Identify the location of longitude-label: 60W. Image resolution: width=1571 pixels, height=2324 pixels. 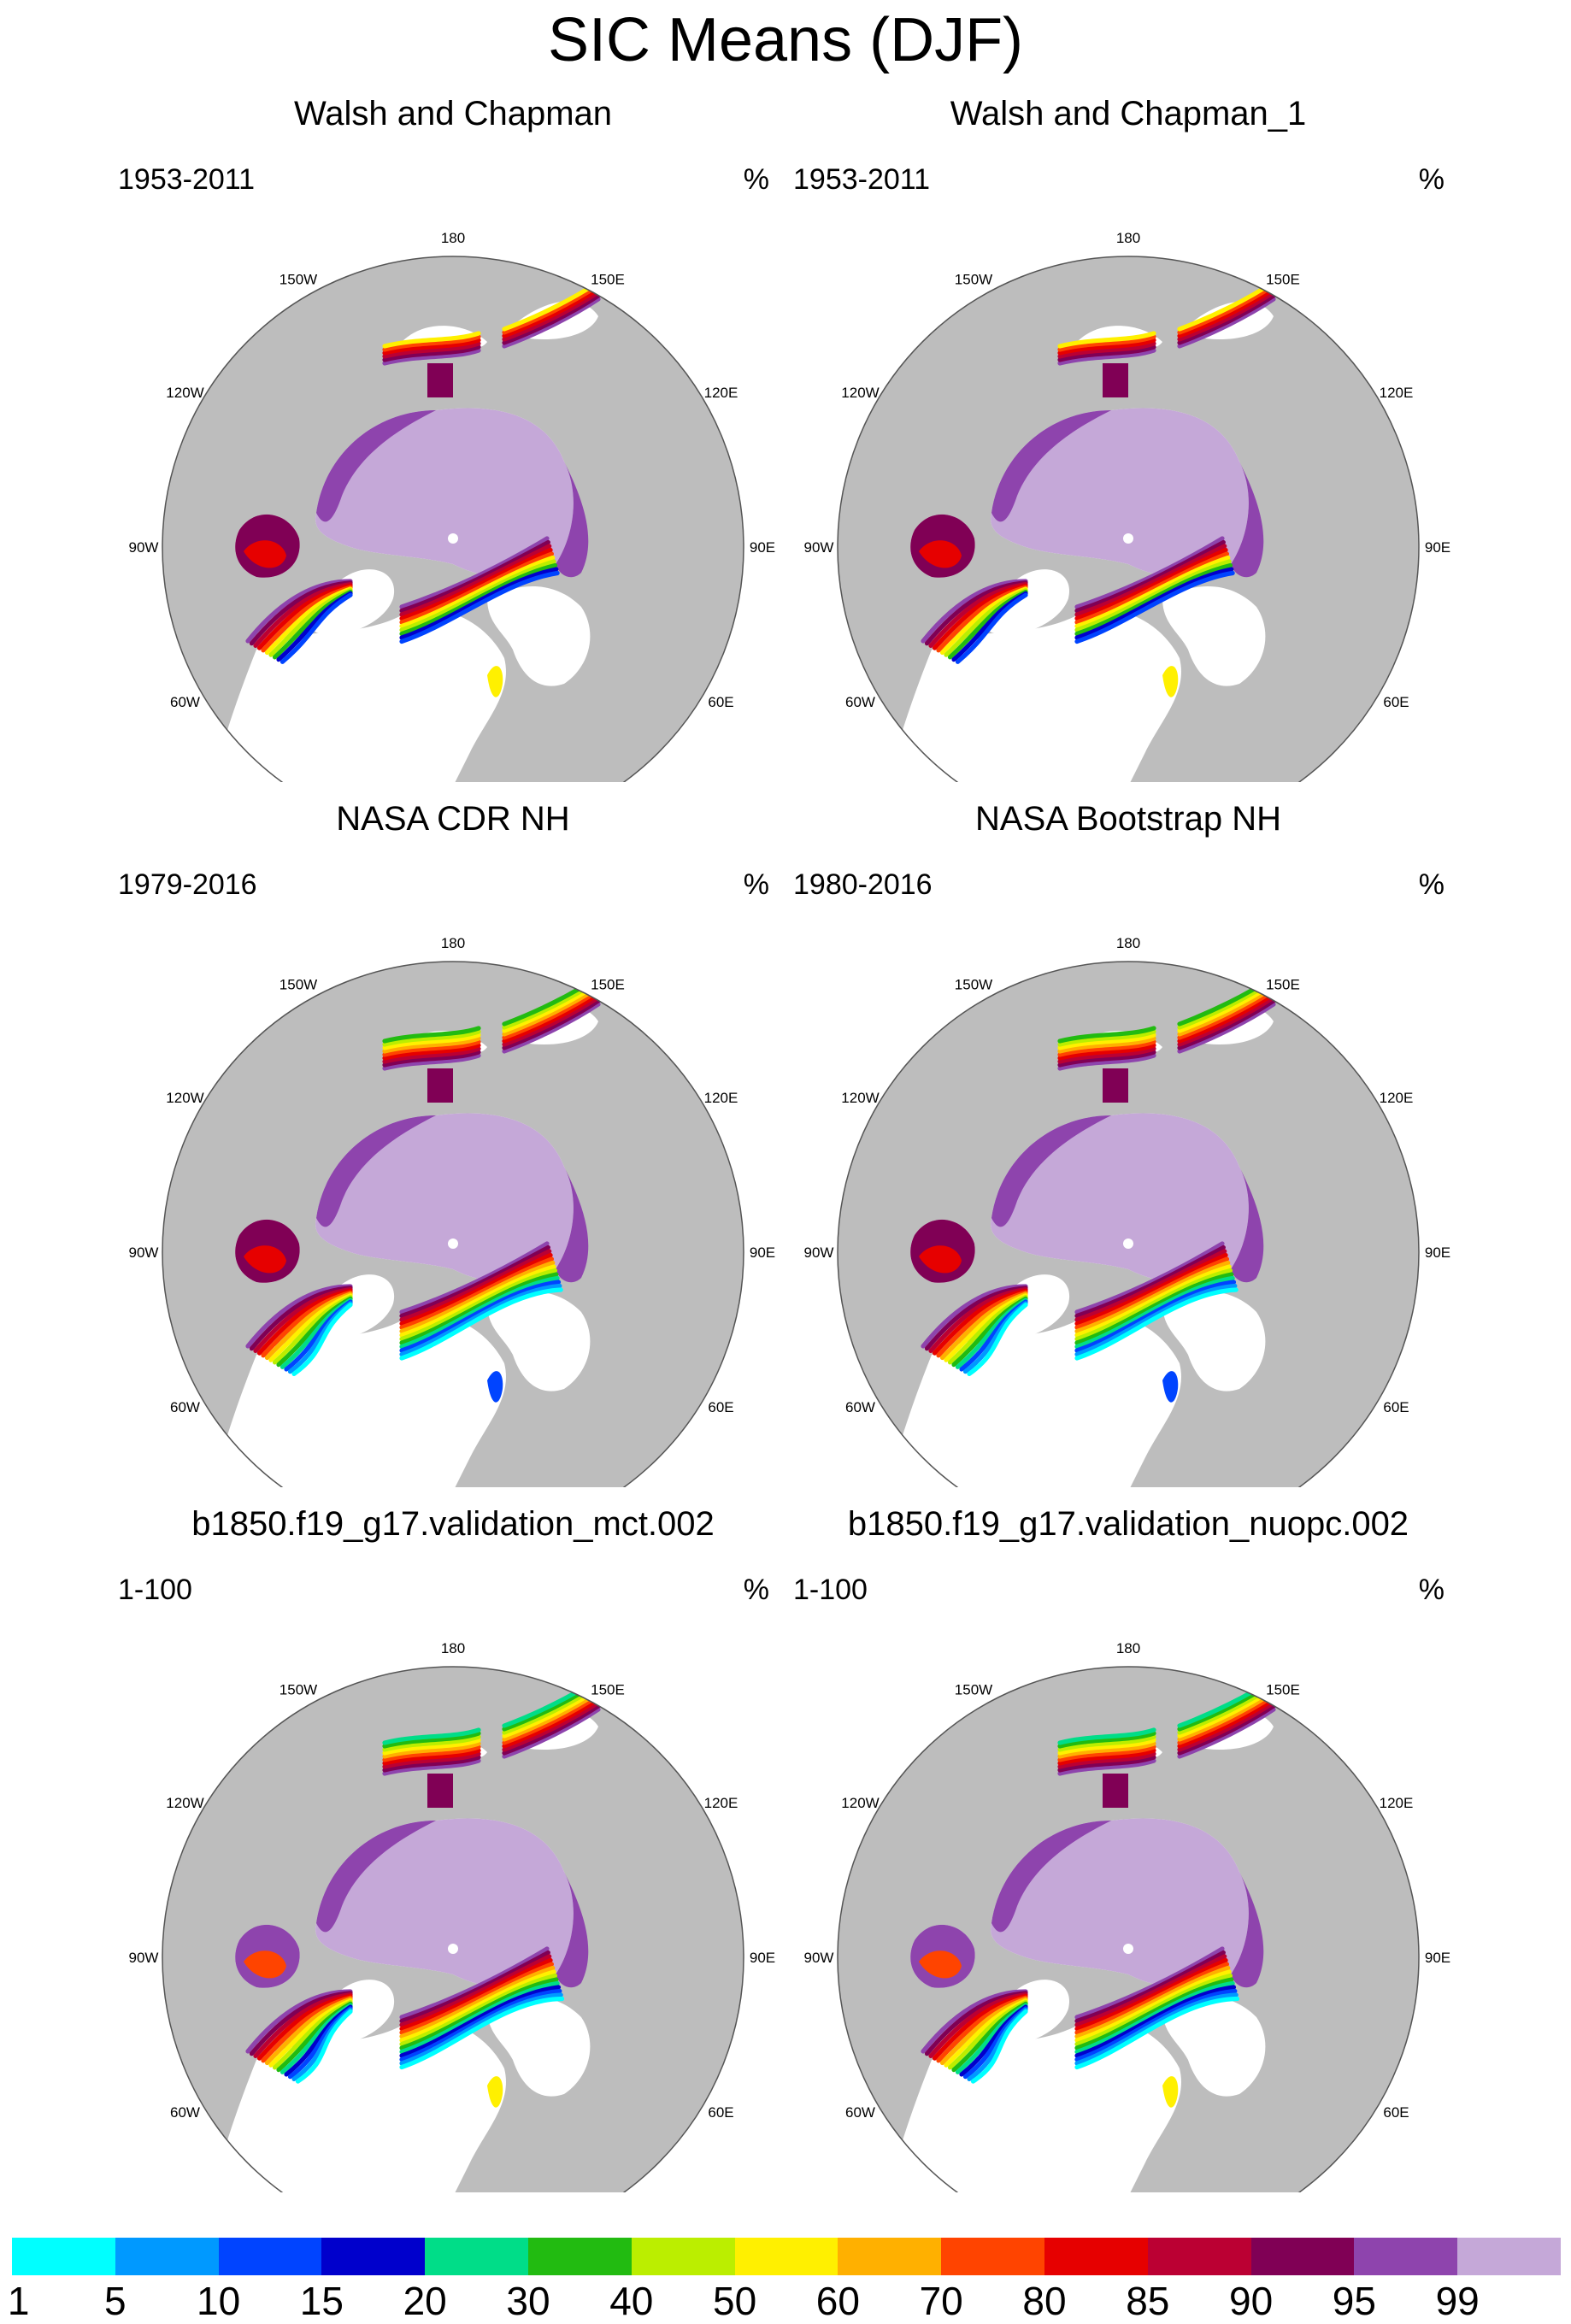
(860, 2112).